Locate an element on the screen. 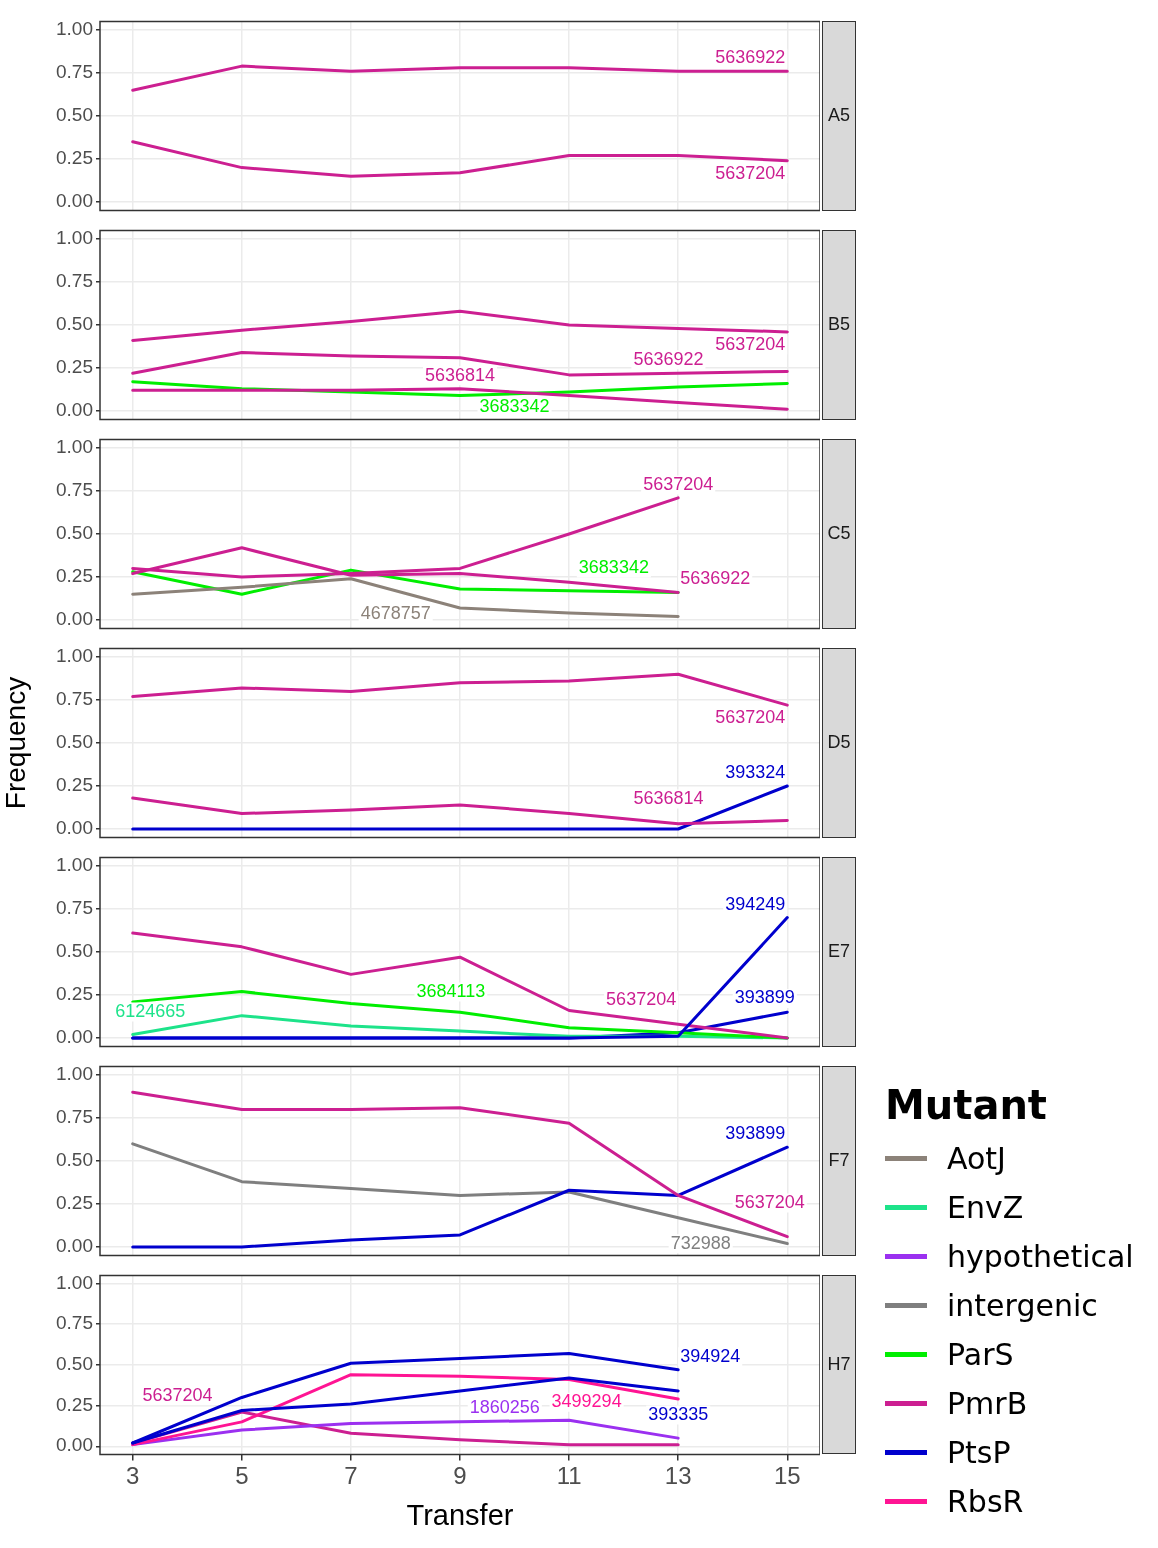  annotation: 394249 is located at coordinates (755, 903).